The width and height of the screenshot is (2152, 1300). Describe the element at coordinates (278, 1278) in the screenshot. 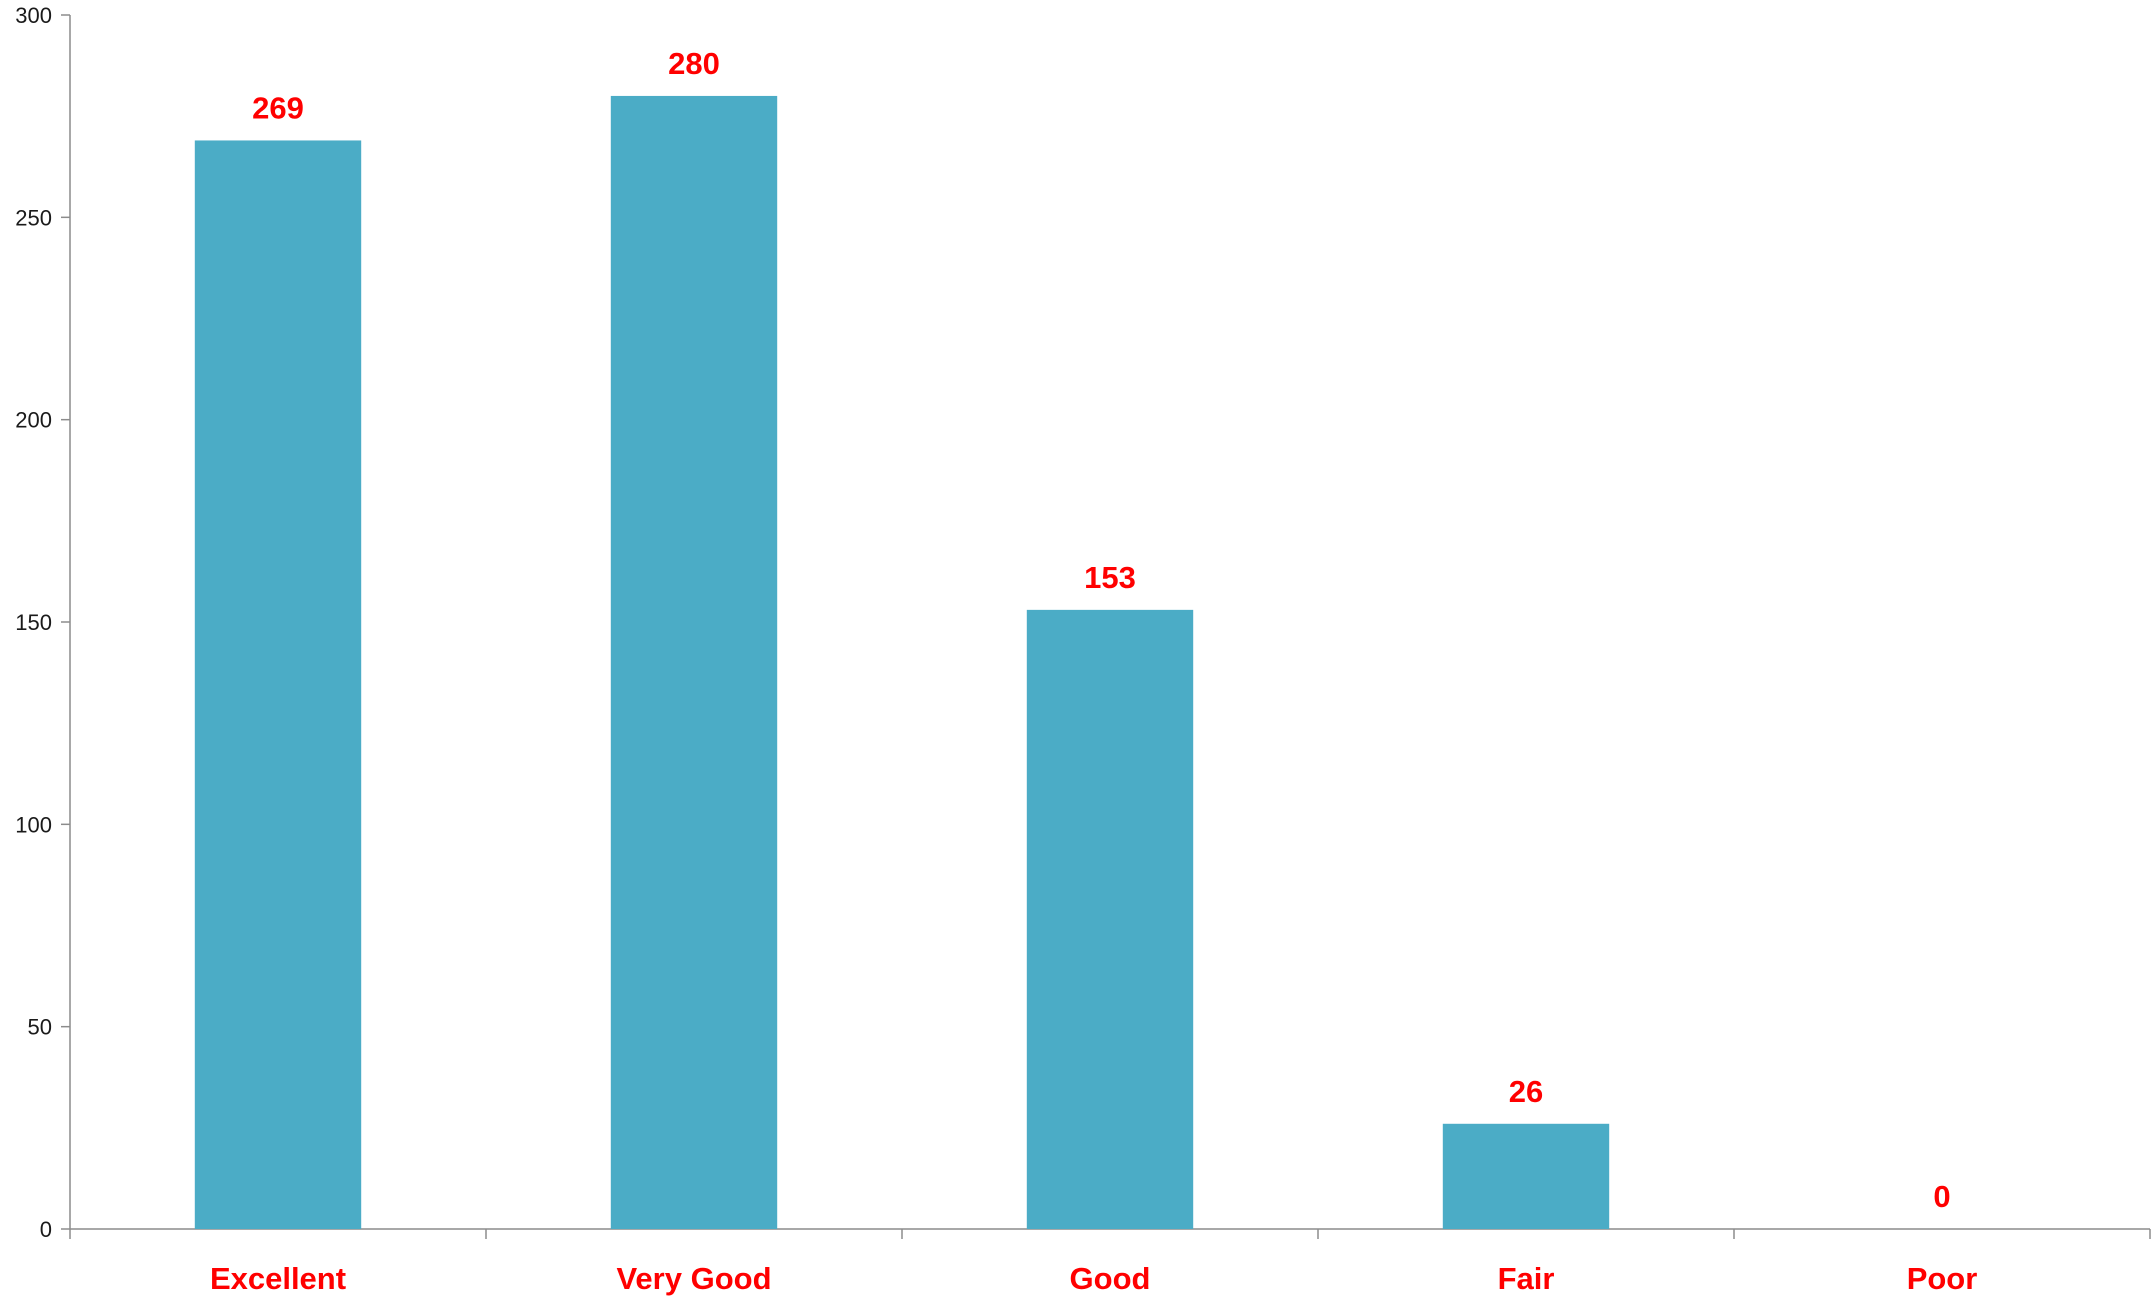

I see `category-label: Excellent` at that location.